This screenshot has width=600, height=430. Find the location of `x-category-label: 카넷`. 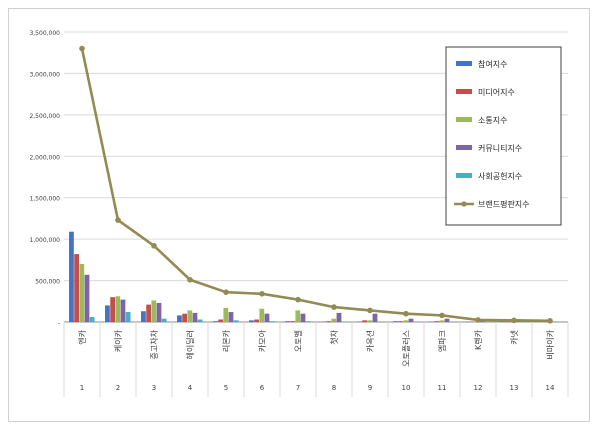

x-category-label: 카넷 is located at coordinates (514, 337).